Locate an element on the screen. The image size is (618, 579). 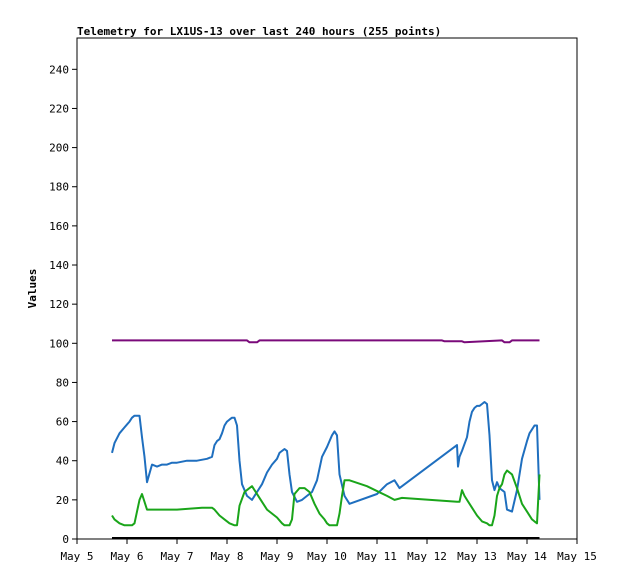
y-tick-label: 40 is located at coordinates (62, 461).